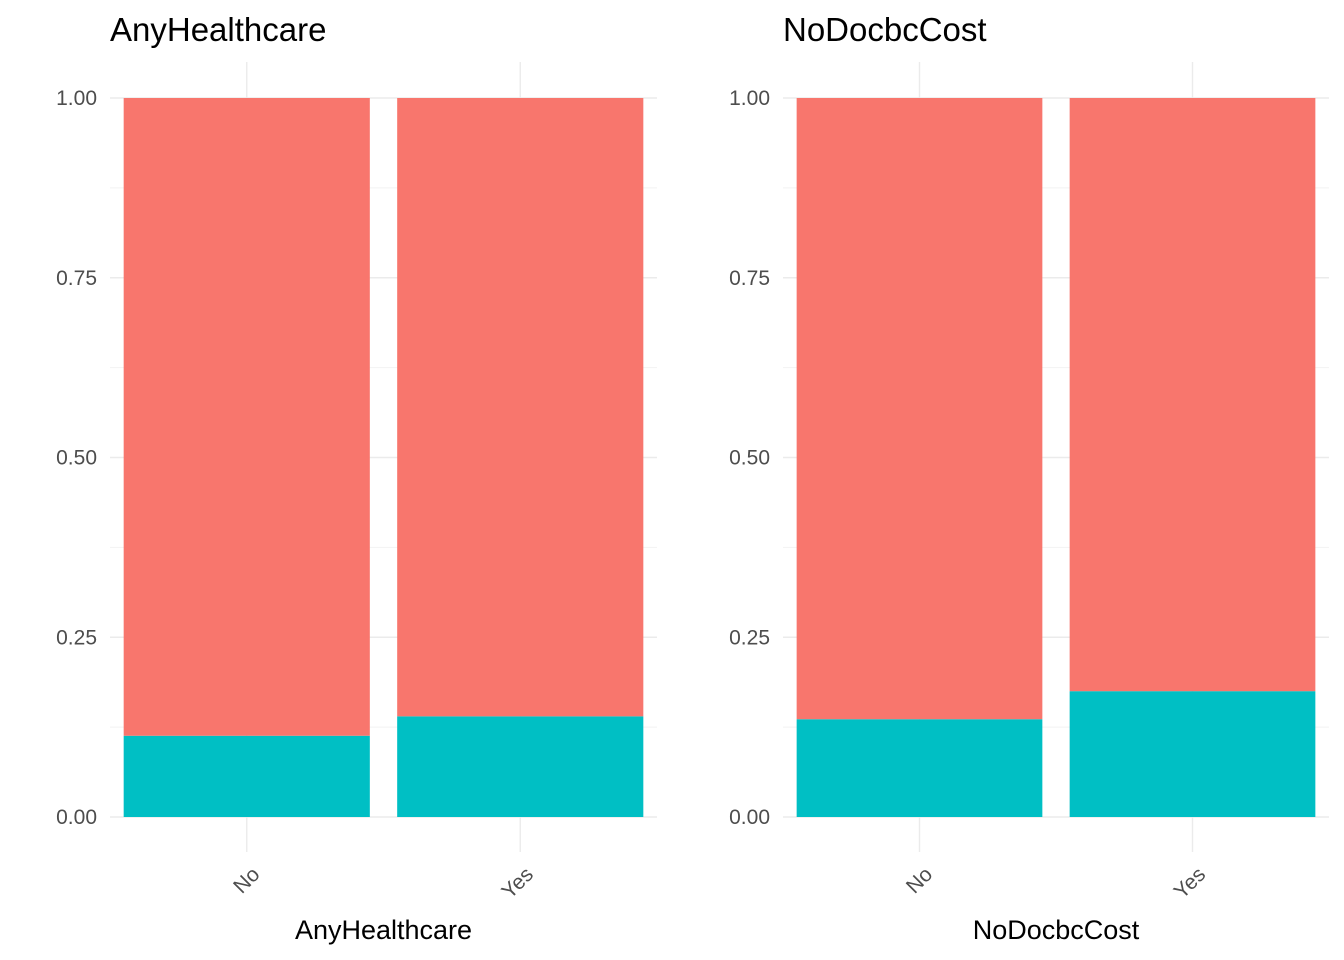 This screenshot has height=960, width=1344. Describe the element at coordinates (383, 930) in the screenshot. I see `x-axis-title: AnyHealthcare` at that location.